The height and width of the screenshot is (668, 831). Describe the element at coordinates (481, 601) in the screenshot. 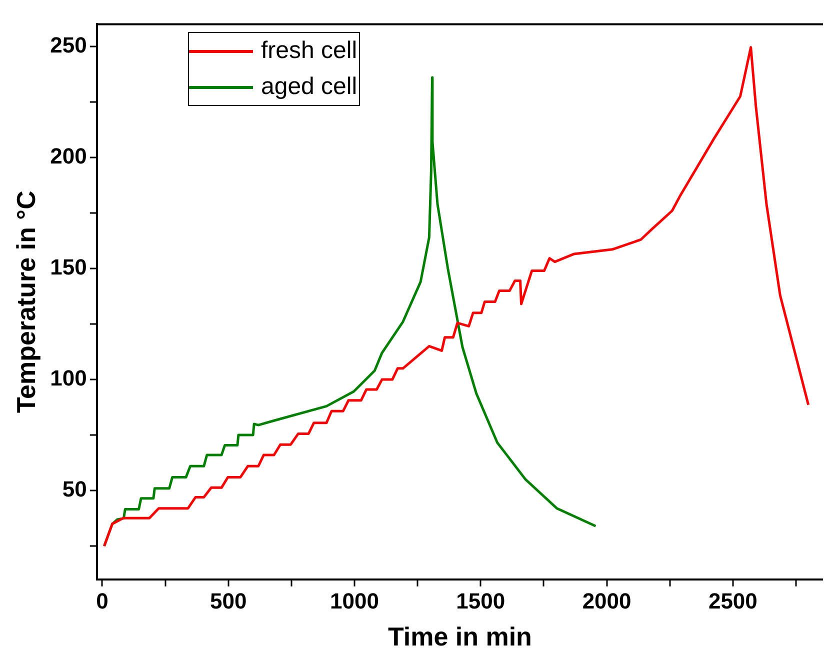

I see `x-tick-label: 1500` at that location.